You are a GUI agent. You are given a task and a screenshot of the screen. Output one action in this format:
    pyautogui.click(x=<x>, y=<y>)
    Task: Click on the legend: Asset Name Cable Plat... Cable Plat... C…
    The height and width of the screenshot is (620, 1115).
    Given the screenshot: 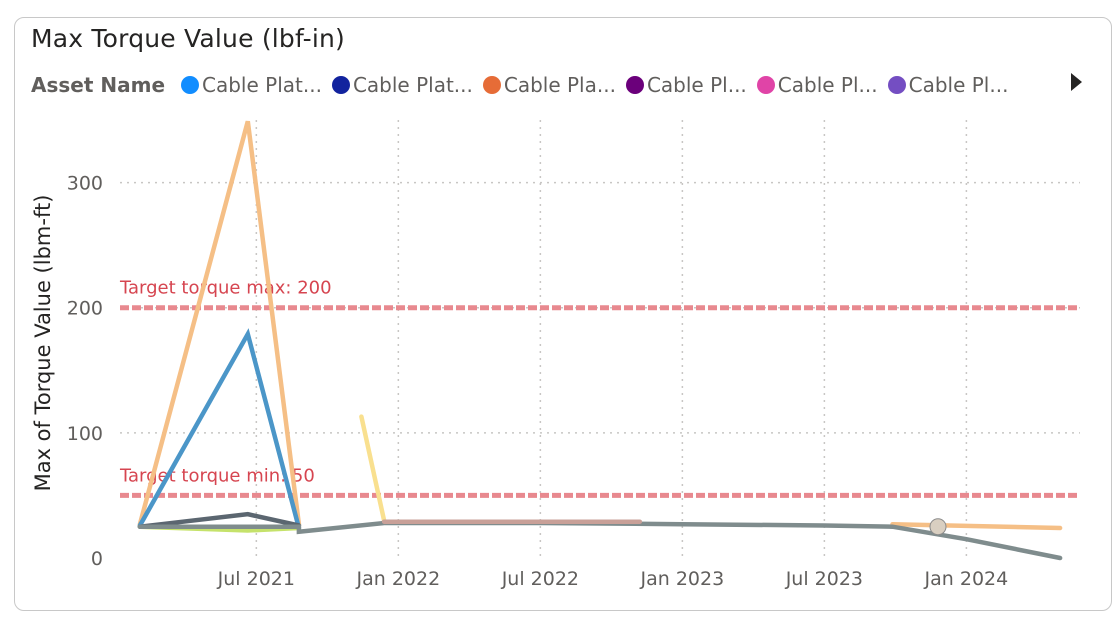 What is the action you would take?
    pyautogui.click(x=551, y=85)
    